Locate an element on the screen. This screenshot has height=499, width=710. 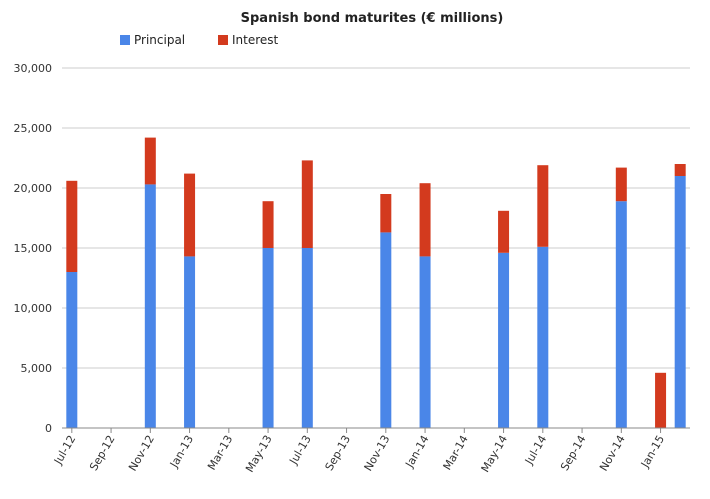
y-tick-label: 10,000 is located at coordinates (33, 308).